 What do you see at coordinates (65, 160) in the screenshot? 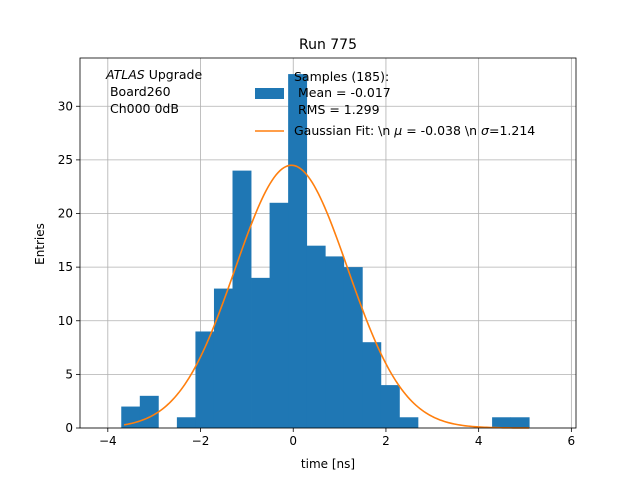
I see `y-tick-label: 25` at bounding box center [65, 160].